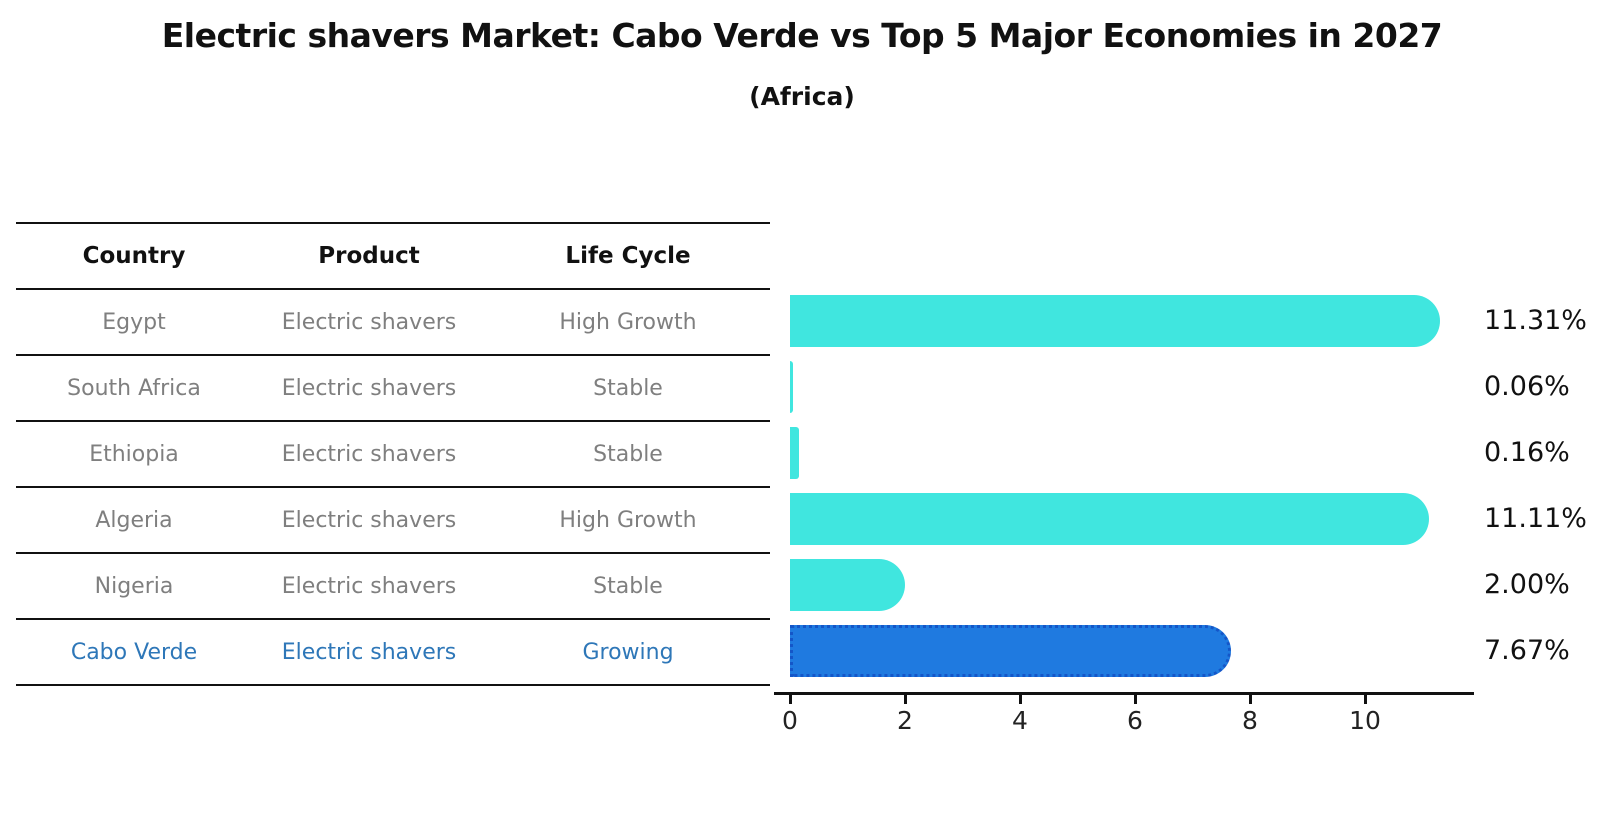  I want to click on table-header-row: Country Product Life Cycle, so click(393, 255).